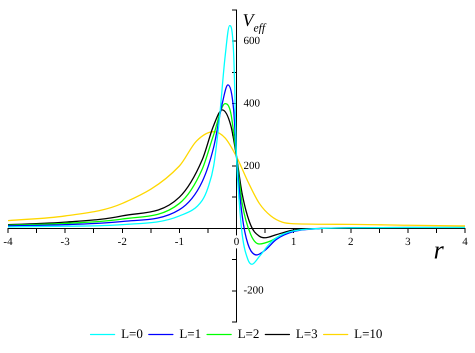 This screenshot has width=475, height=353. Describe the element at coordinates (293, 242) in the screenshot. I see `x-tick-label: 1` at that location.